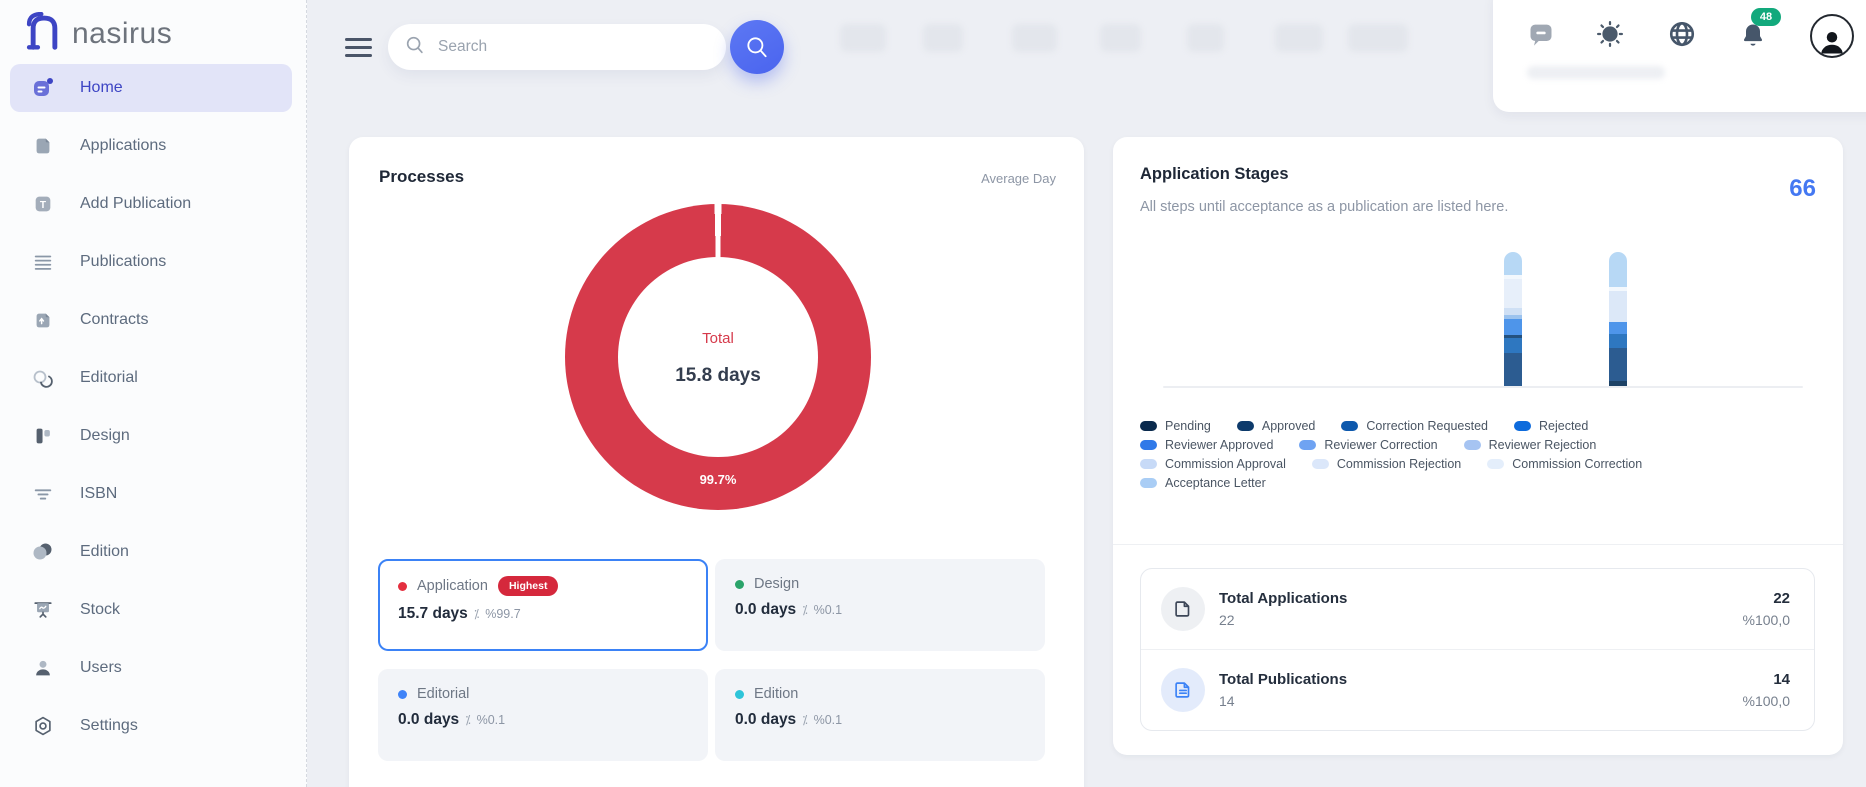  What do you see at coordinates (402, 586) in the screenshot?
I see `application-dot` at bounding box center [402, 586].